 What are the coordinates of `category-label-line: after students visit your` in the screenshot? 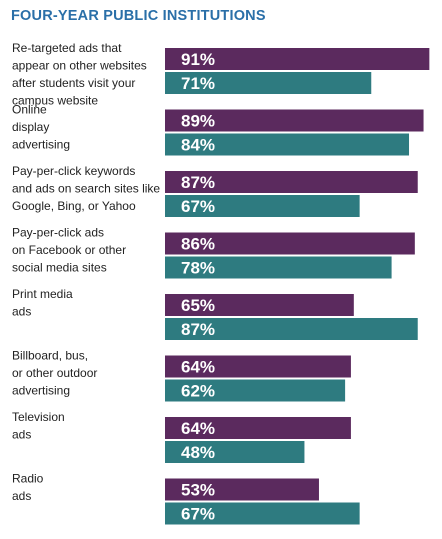 It's located at (73, 83).